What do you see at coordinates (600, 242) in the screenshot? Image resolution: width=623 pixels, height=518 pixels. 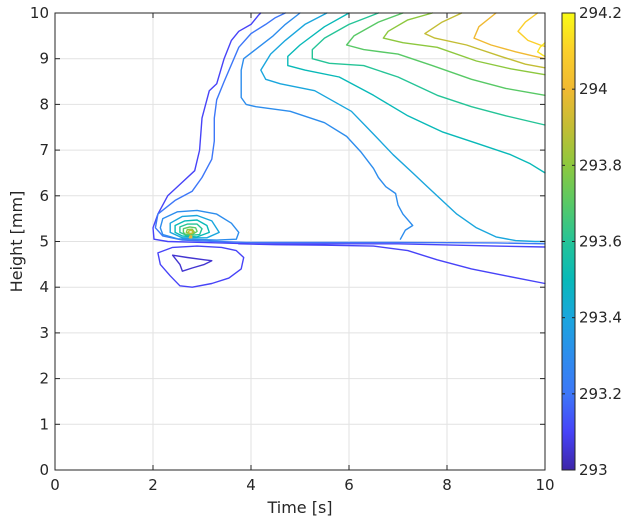 I see `colorbar-tick-label: 293.6` at bounding box center [600, 242].